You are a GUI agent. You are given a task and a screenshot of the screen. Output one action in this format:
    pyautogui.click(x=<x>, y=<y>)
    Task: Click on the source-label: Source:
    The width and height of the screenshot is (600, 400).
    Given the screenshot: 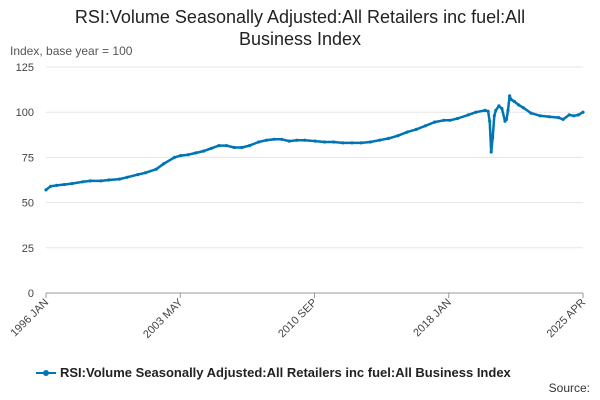 What is the action you would take?
    pyautogui.click(x=569, y=388)
    